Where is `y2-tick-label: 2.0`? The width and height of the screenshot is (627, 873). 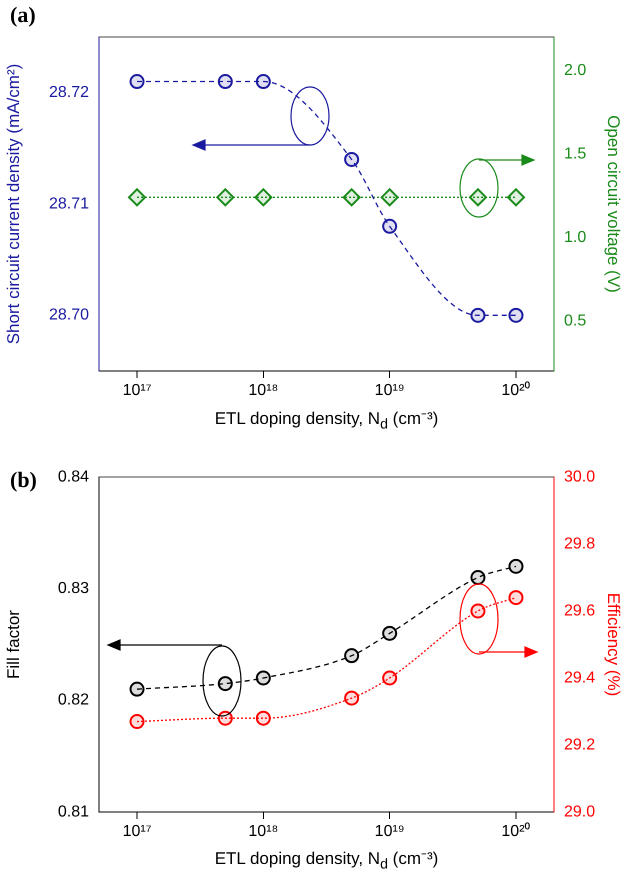 y2-tick-label: 2.0 is located at coordinates (575, 70).